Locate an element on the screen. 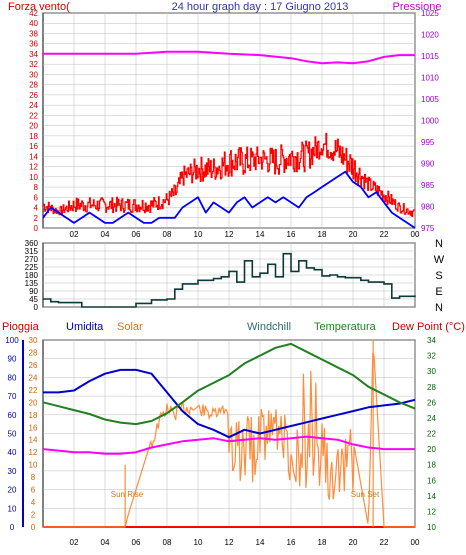  wind-speed-tick-label: 18 is located at coordinates (33, 136).